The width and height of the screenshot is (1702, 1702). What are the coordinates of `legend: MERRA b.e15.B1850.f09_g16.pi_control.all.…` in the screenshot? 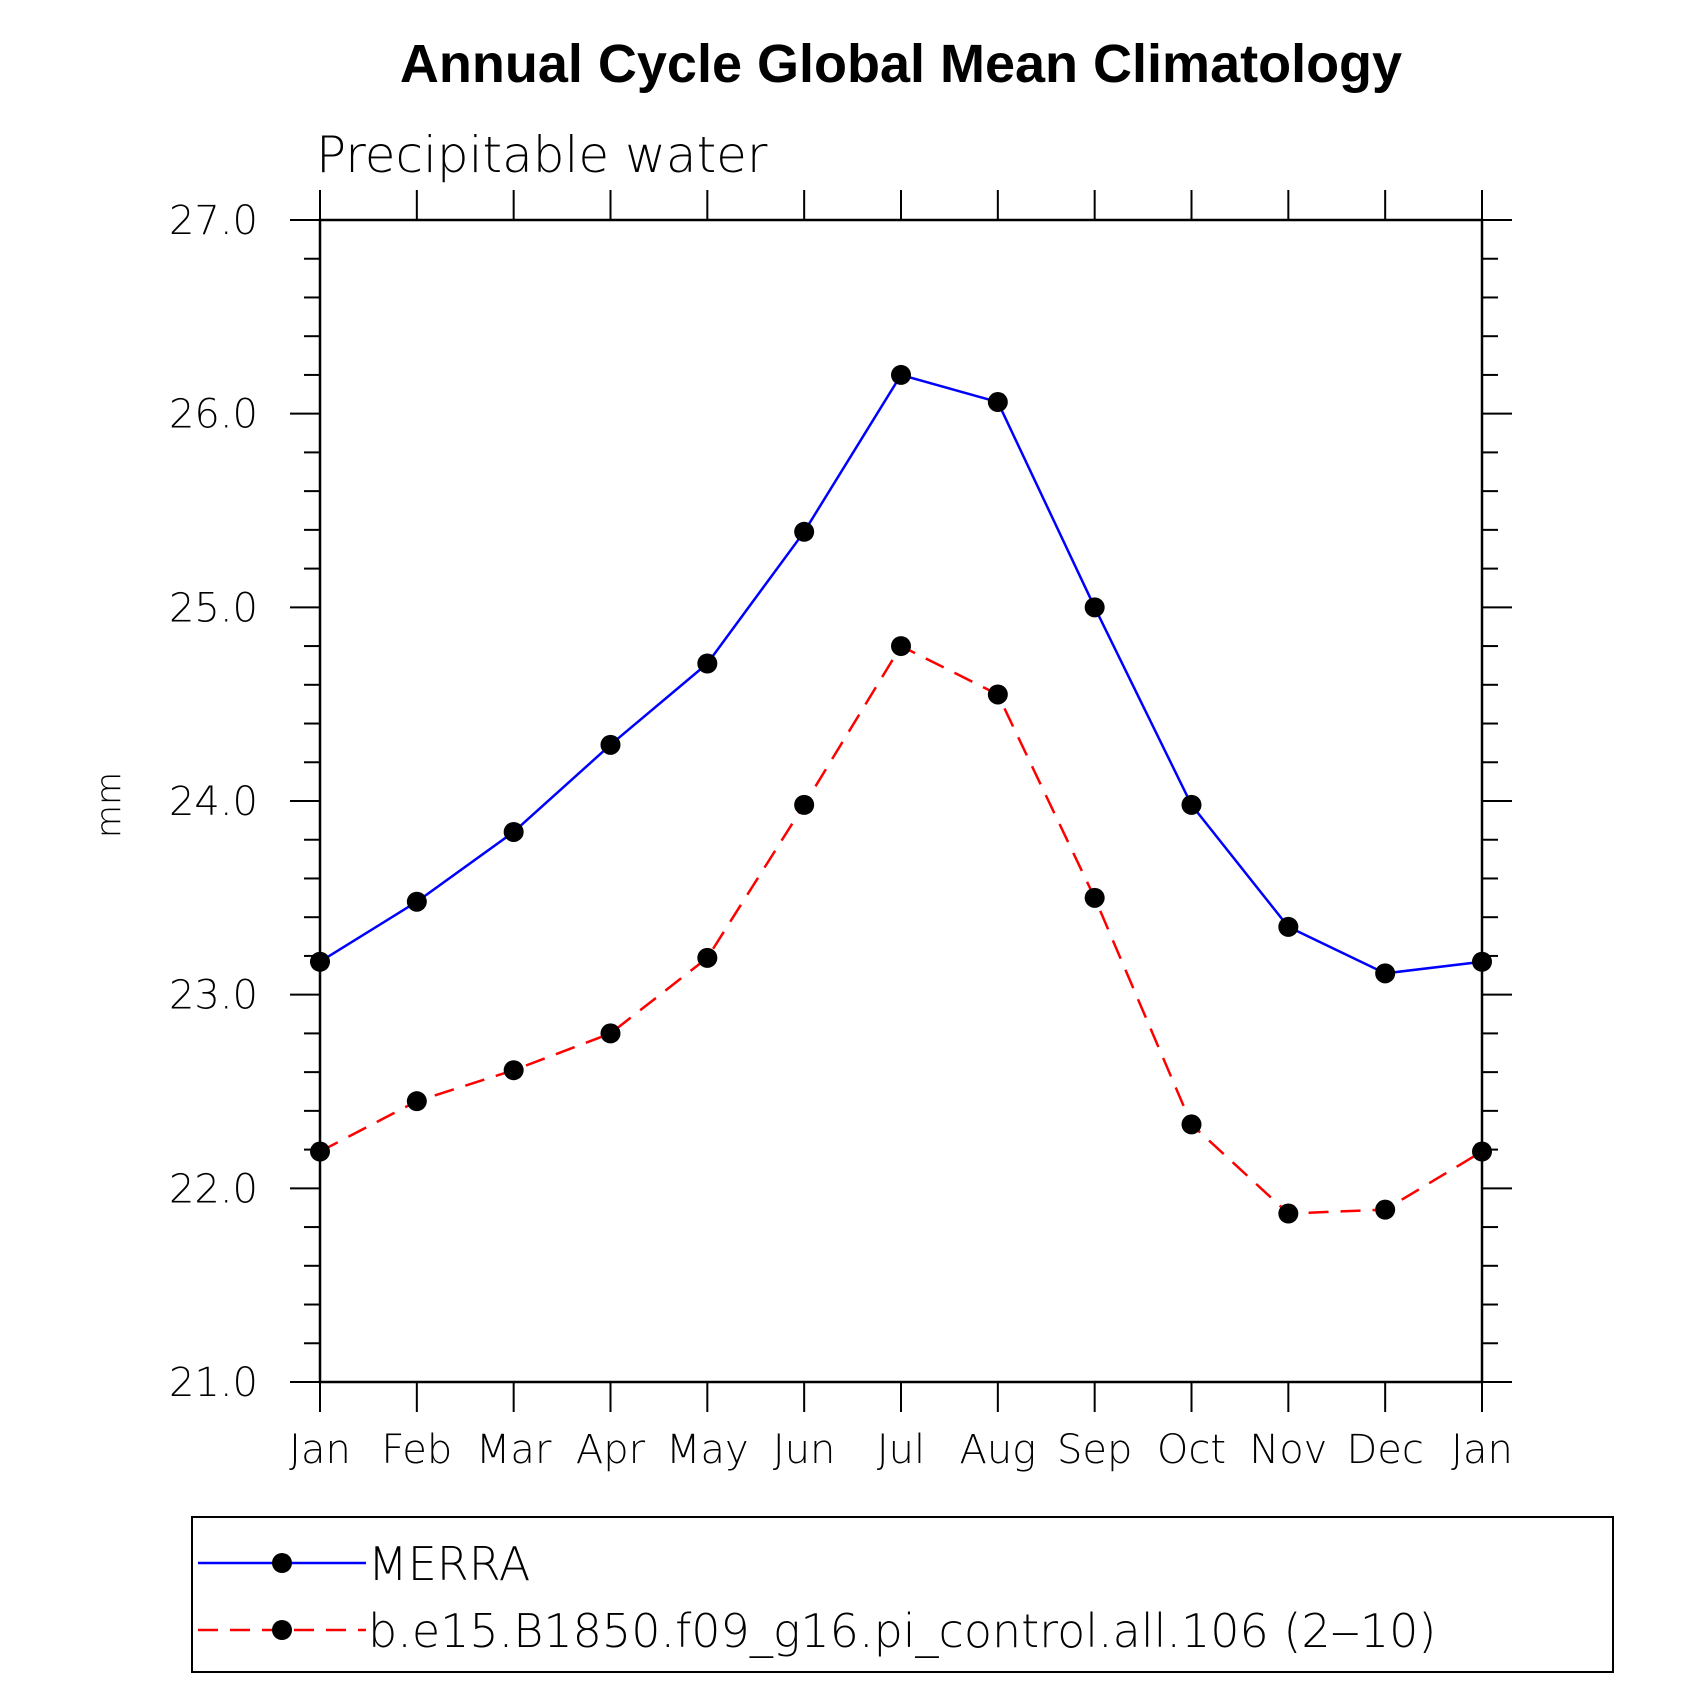 It's located at (817, 1597).